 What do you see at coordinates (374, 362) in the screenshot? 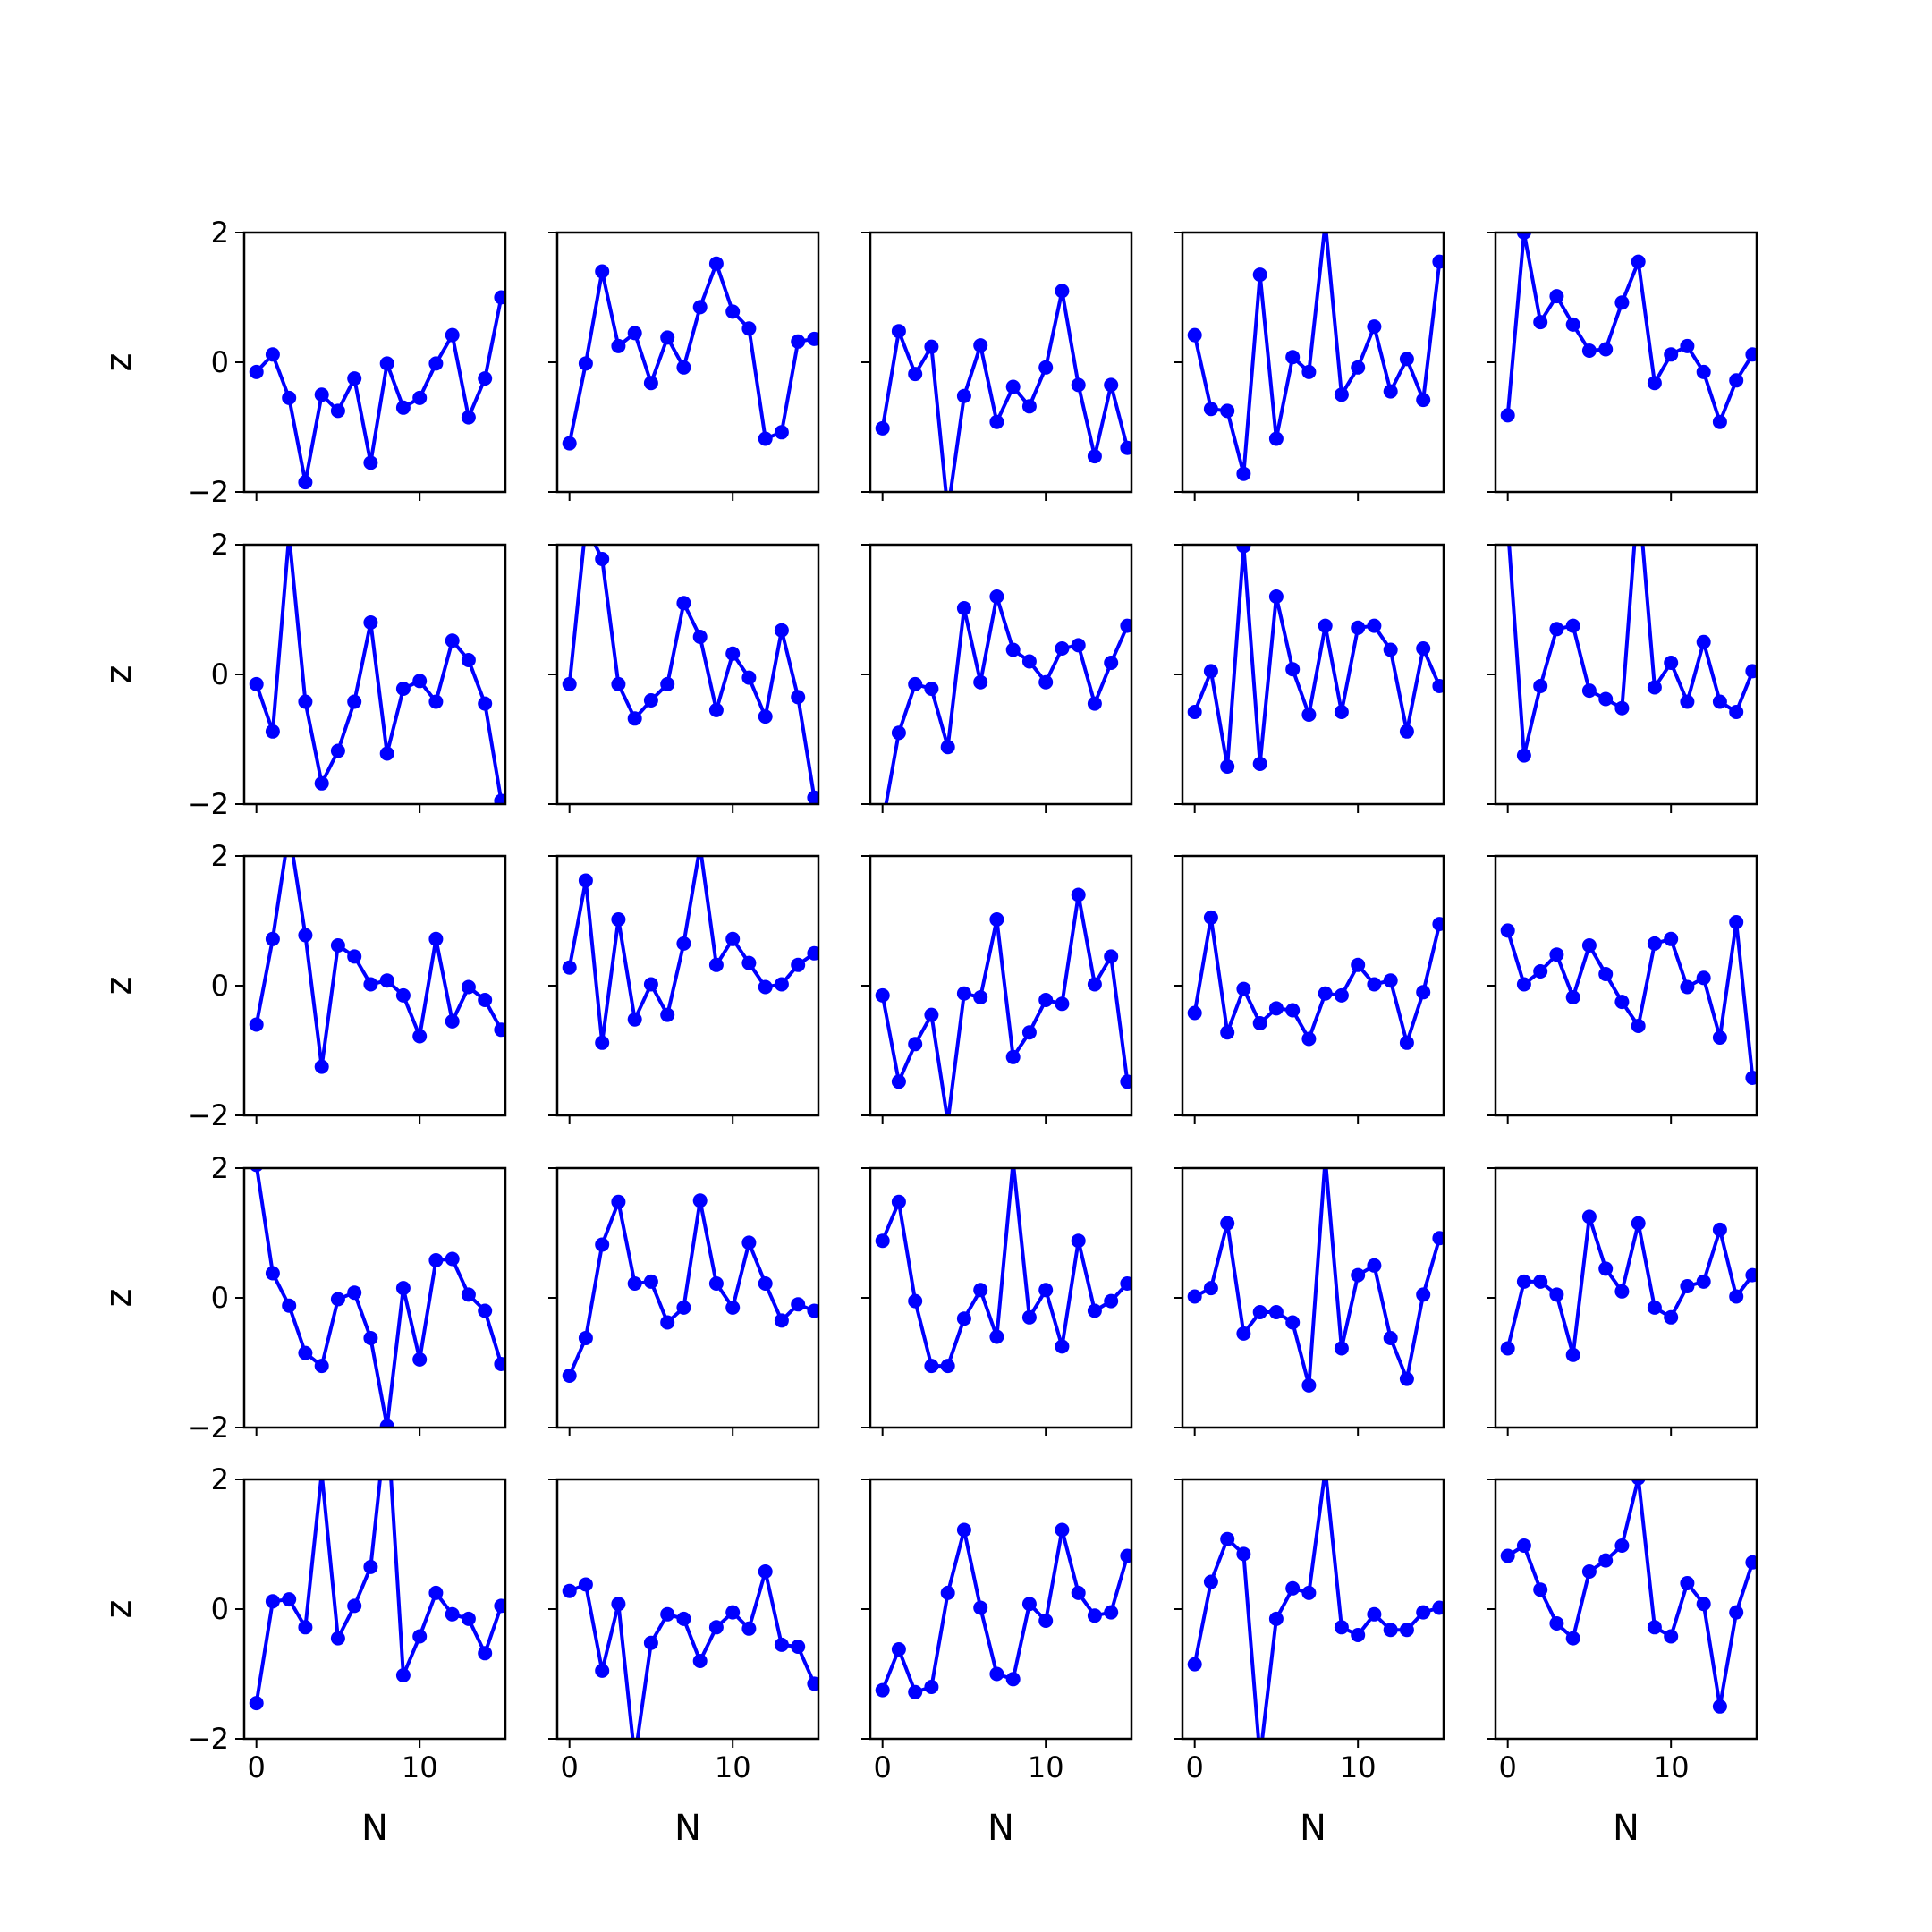
I see `axes-frame` at bounding box center [374, 362].